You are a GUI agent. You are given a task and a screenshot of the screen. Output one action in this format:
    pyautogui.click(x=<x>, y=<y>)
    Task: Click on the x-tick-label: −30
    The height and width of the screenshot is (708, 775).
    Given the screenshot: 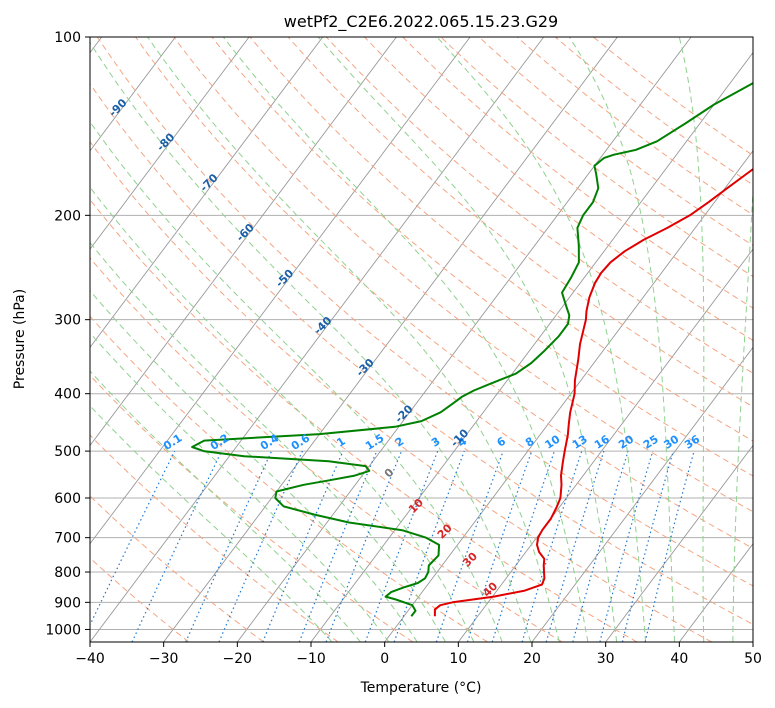 What is the action you would take?
    pyautogui.click(x=164, y=659)
    